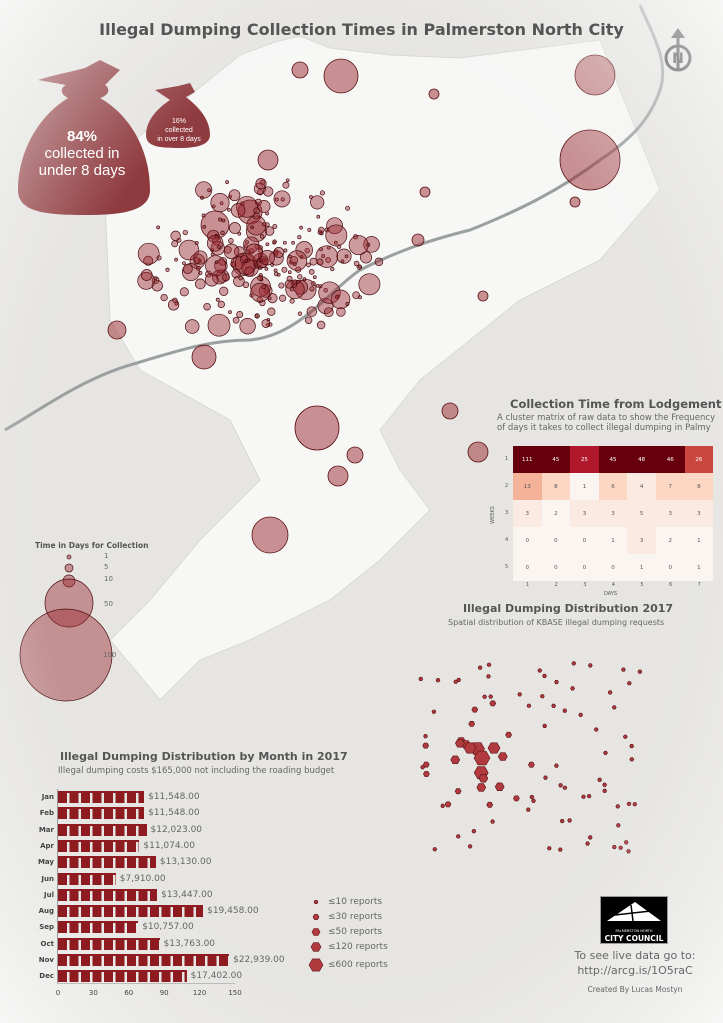 This screenshot has width=723, height=1023. What do you see at coordinates (164, 993) in the screenshot?
I see `x-tick-label: 90` at bounding box center [164, 993].